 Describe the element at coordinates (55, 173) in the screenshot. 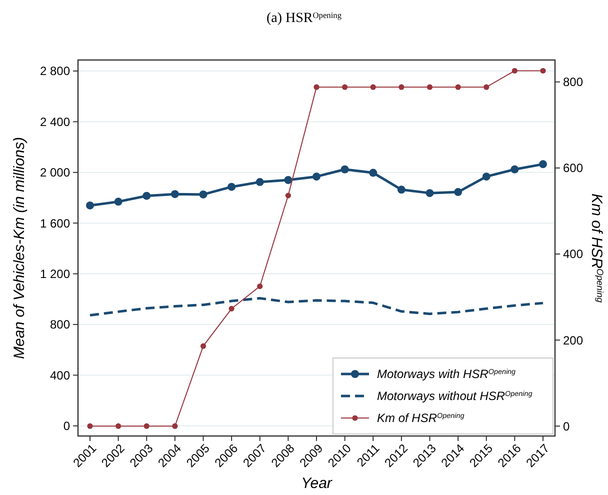

I see `y-tick-label: 2 000` at that location.